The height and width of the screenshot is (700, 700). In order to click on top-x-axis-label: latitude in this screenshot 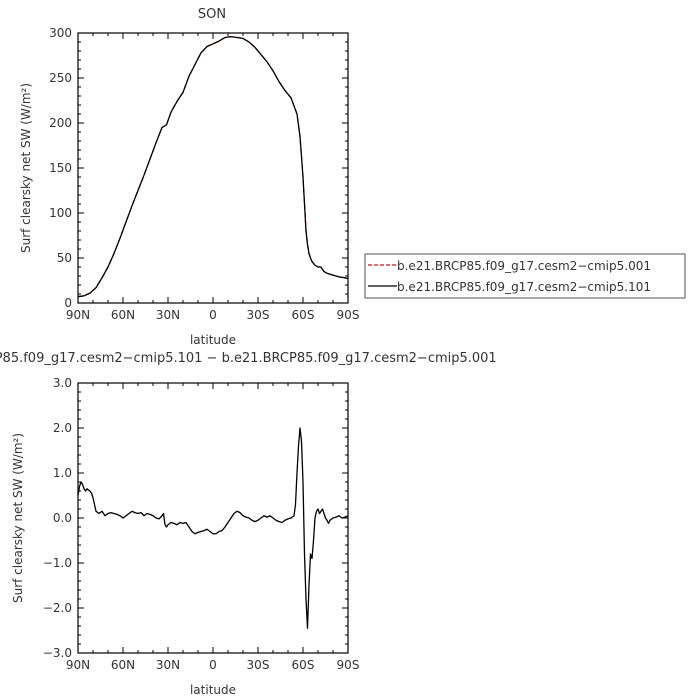, I will do `click(213, 340)`.